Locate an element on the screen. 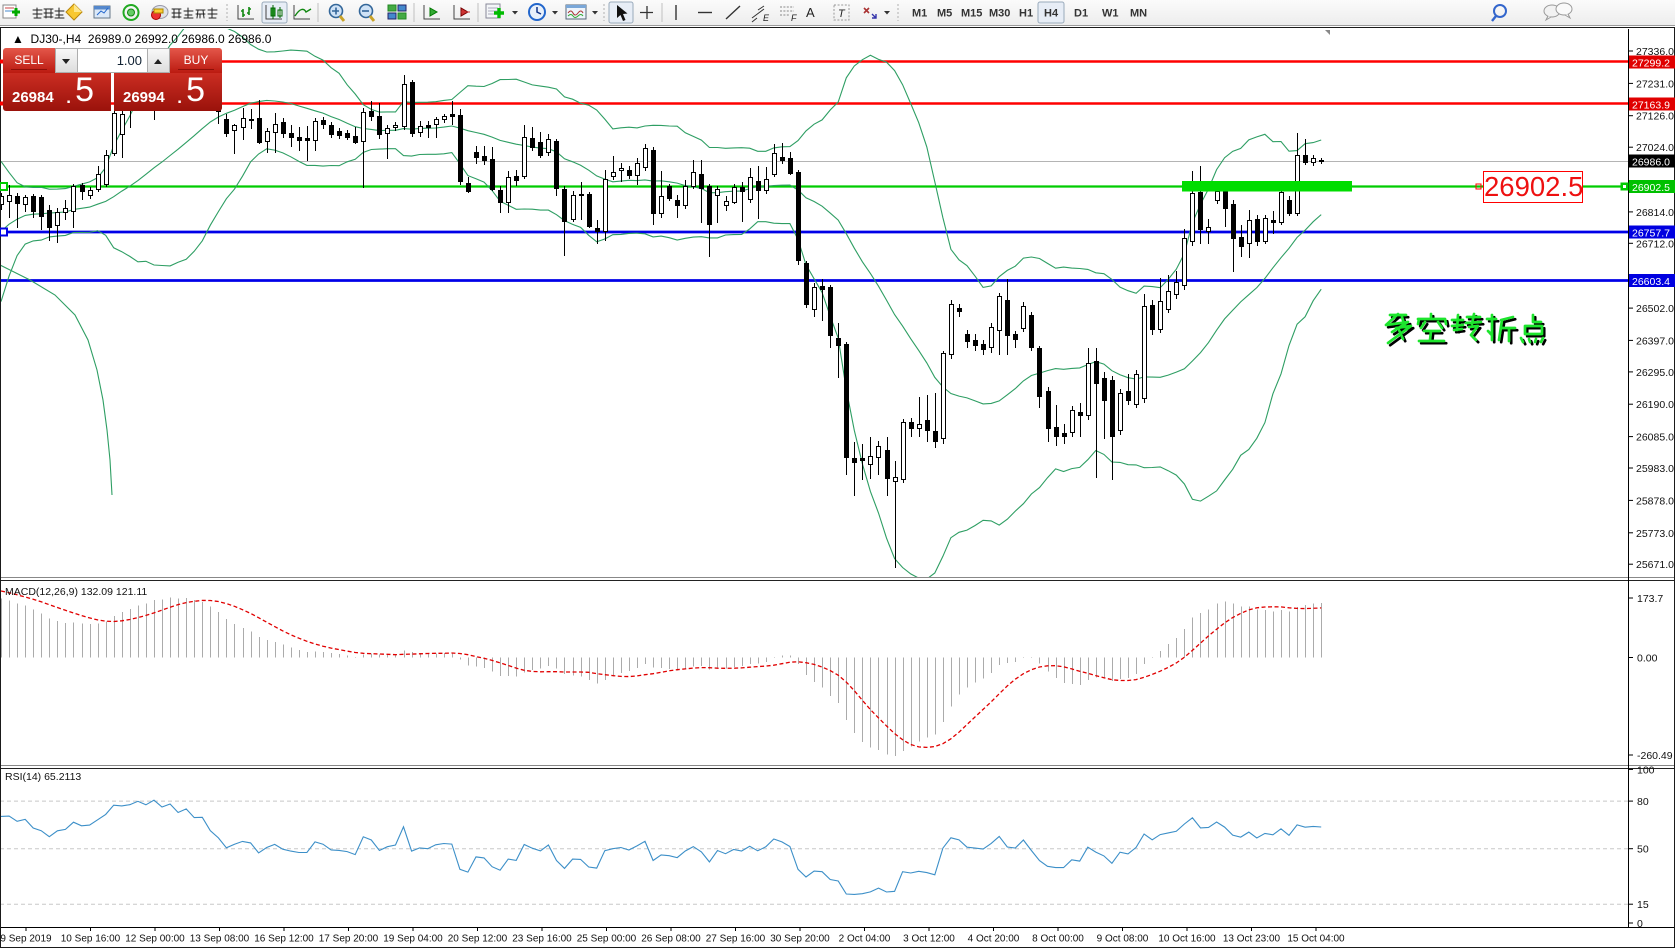  svg-text: 80 is located at coordinates (1643, 802).